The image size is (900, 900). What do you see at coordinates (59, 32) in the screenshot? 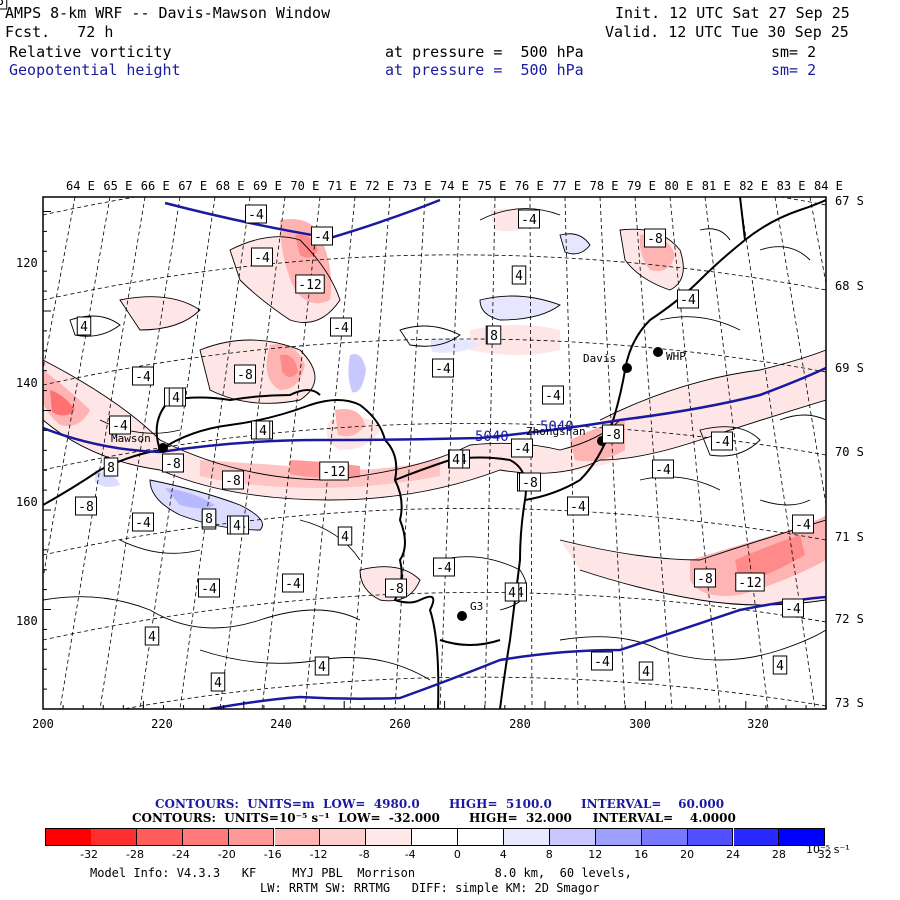
I see `forecast-hour: Fcst. 72 h` at bounding box center [59, 32].